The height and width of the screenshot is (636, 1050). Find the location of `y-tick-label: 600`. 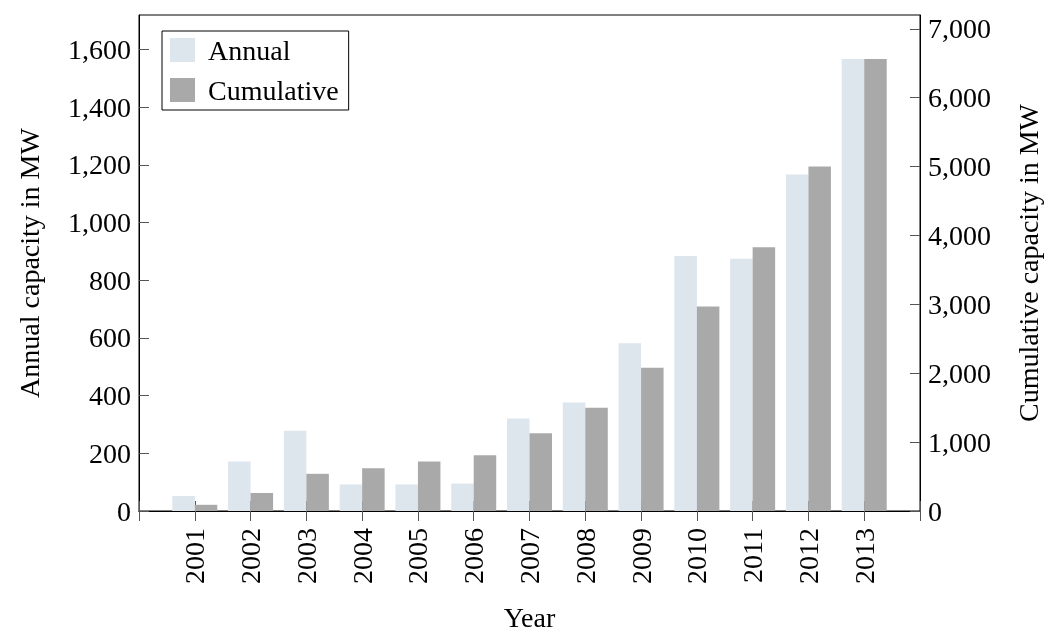

y-tick-label: 600 is located at coordinates (110, 338).